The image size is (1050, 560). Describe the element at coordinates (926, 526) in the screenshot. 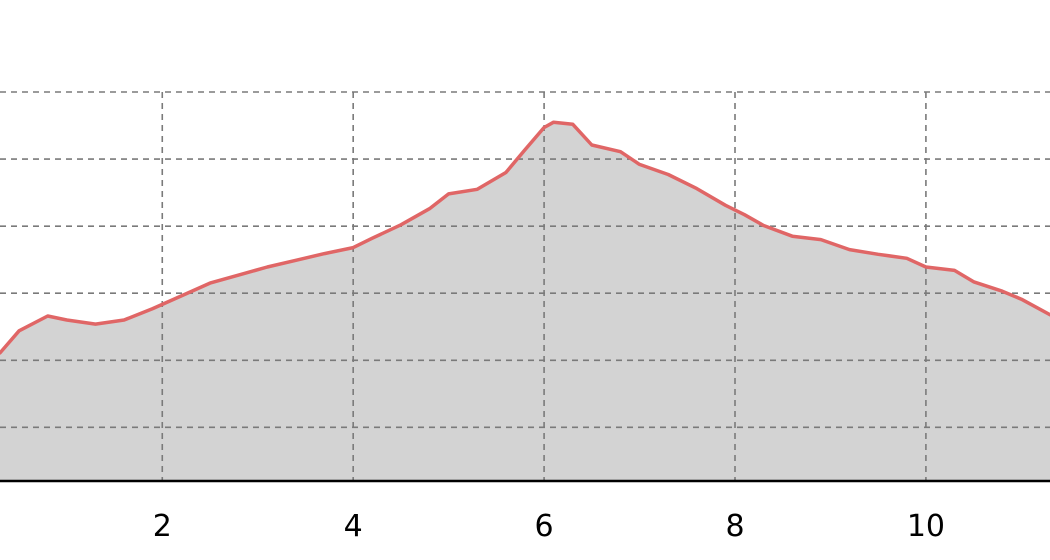

I see `x-tick-label: 10` at that location.